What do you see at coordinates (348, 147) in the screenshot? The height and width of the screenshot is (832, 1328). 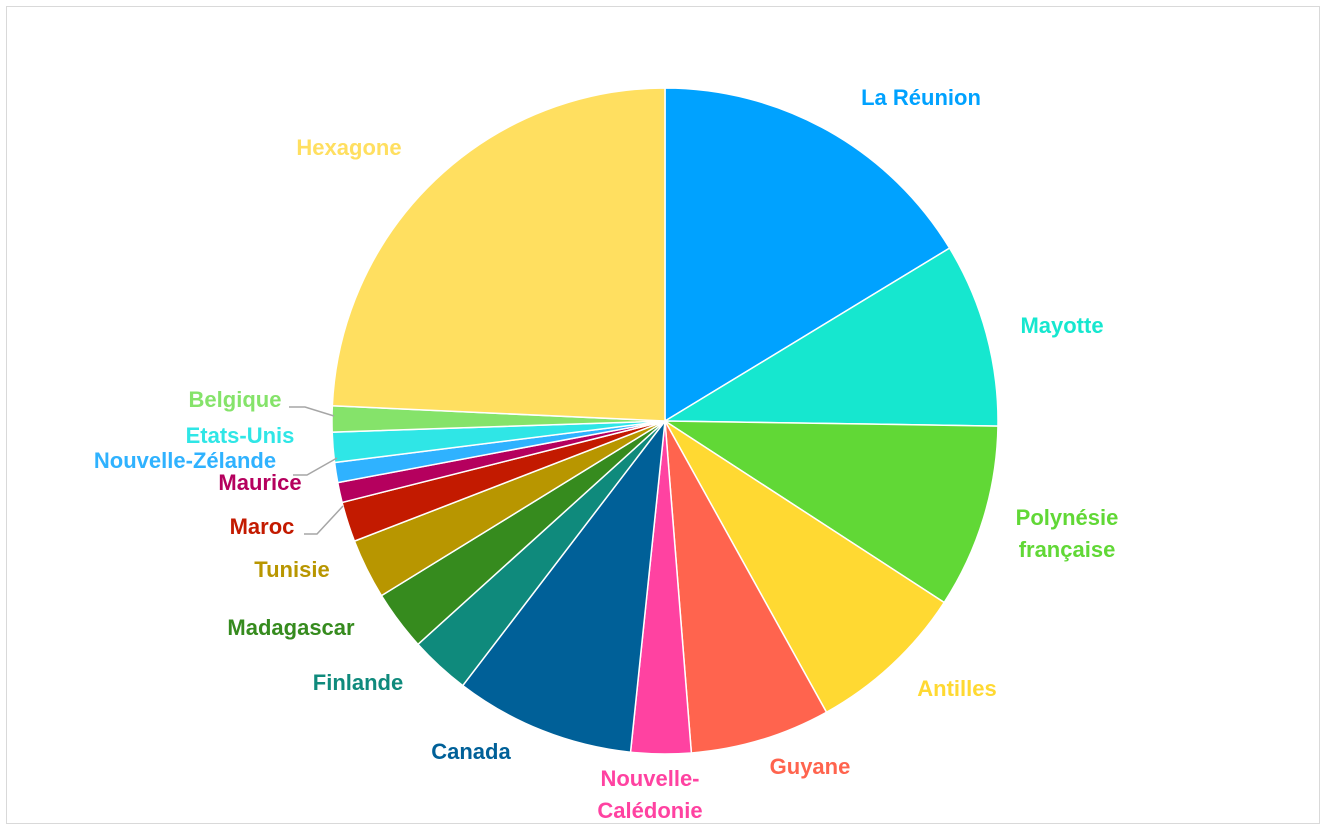 I see `label-hexagone: Hexagone` at bounding box center [348, 147].